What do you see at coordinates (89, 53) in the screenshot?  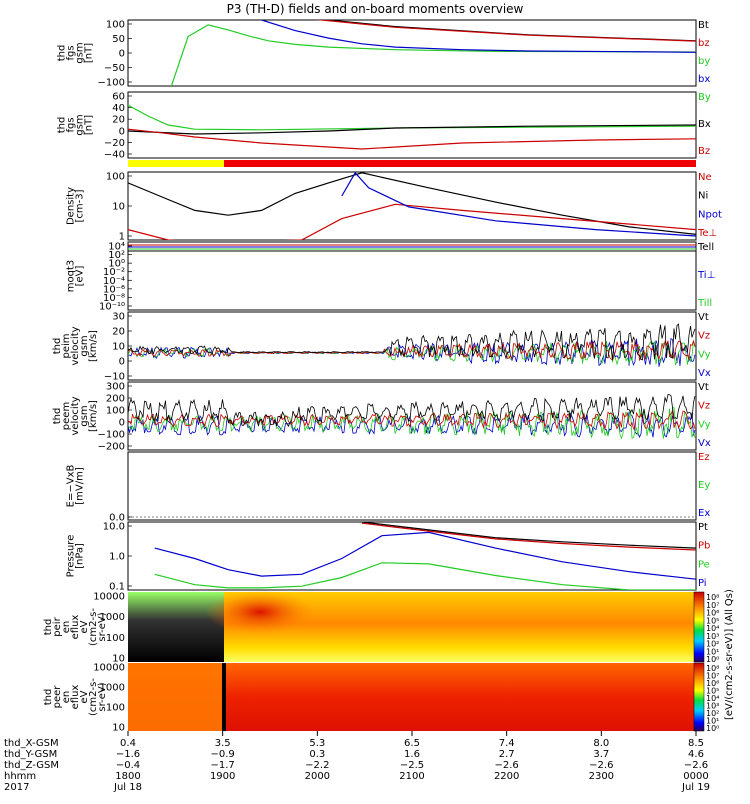 I see `y-axis-label: [nT]` at bounding box center [89, 53].